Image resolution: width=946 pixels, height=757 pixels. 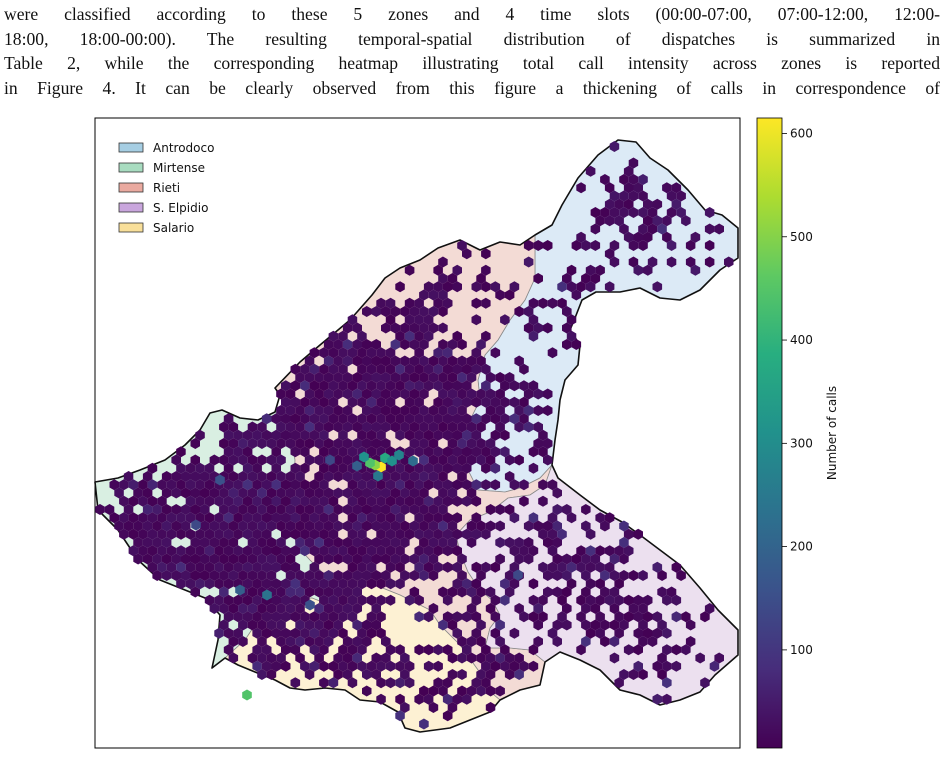 I want to click on legend-label: S. Elpidio, so click(x=180, y=208).